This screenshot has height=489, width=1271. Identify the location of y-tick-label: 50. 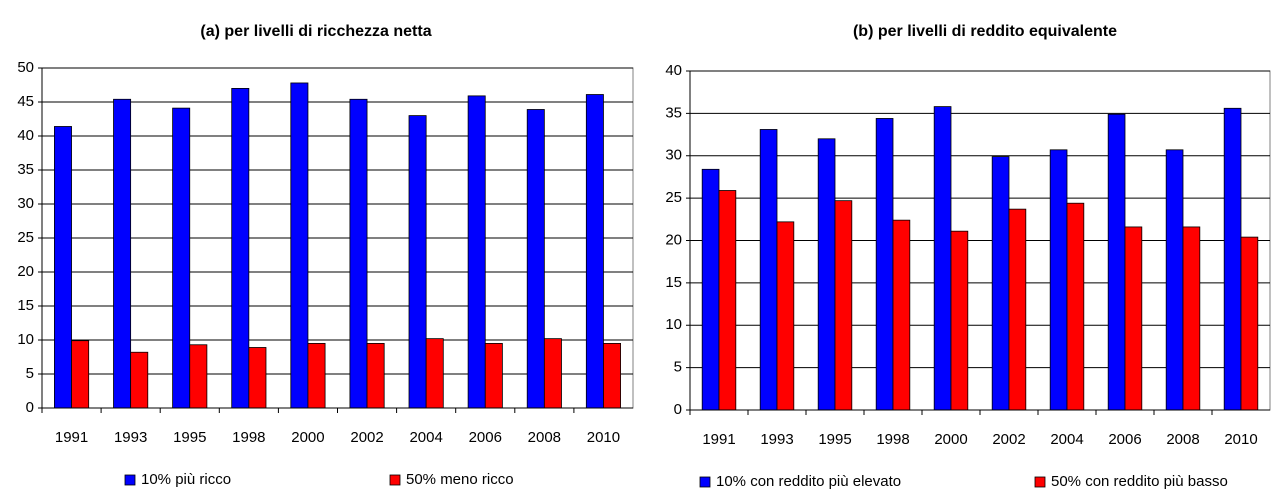
(25, 67).